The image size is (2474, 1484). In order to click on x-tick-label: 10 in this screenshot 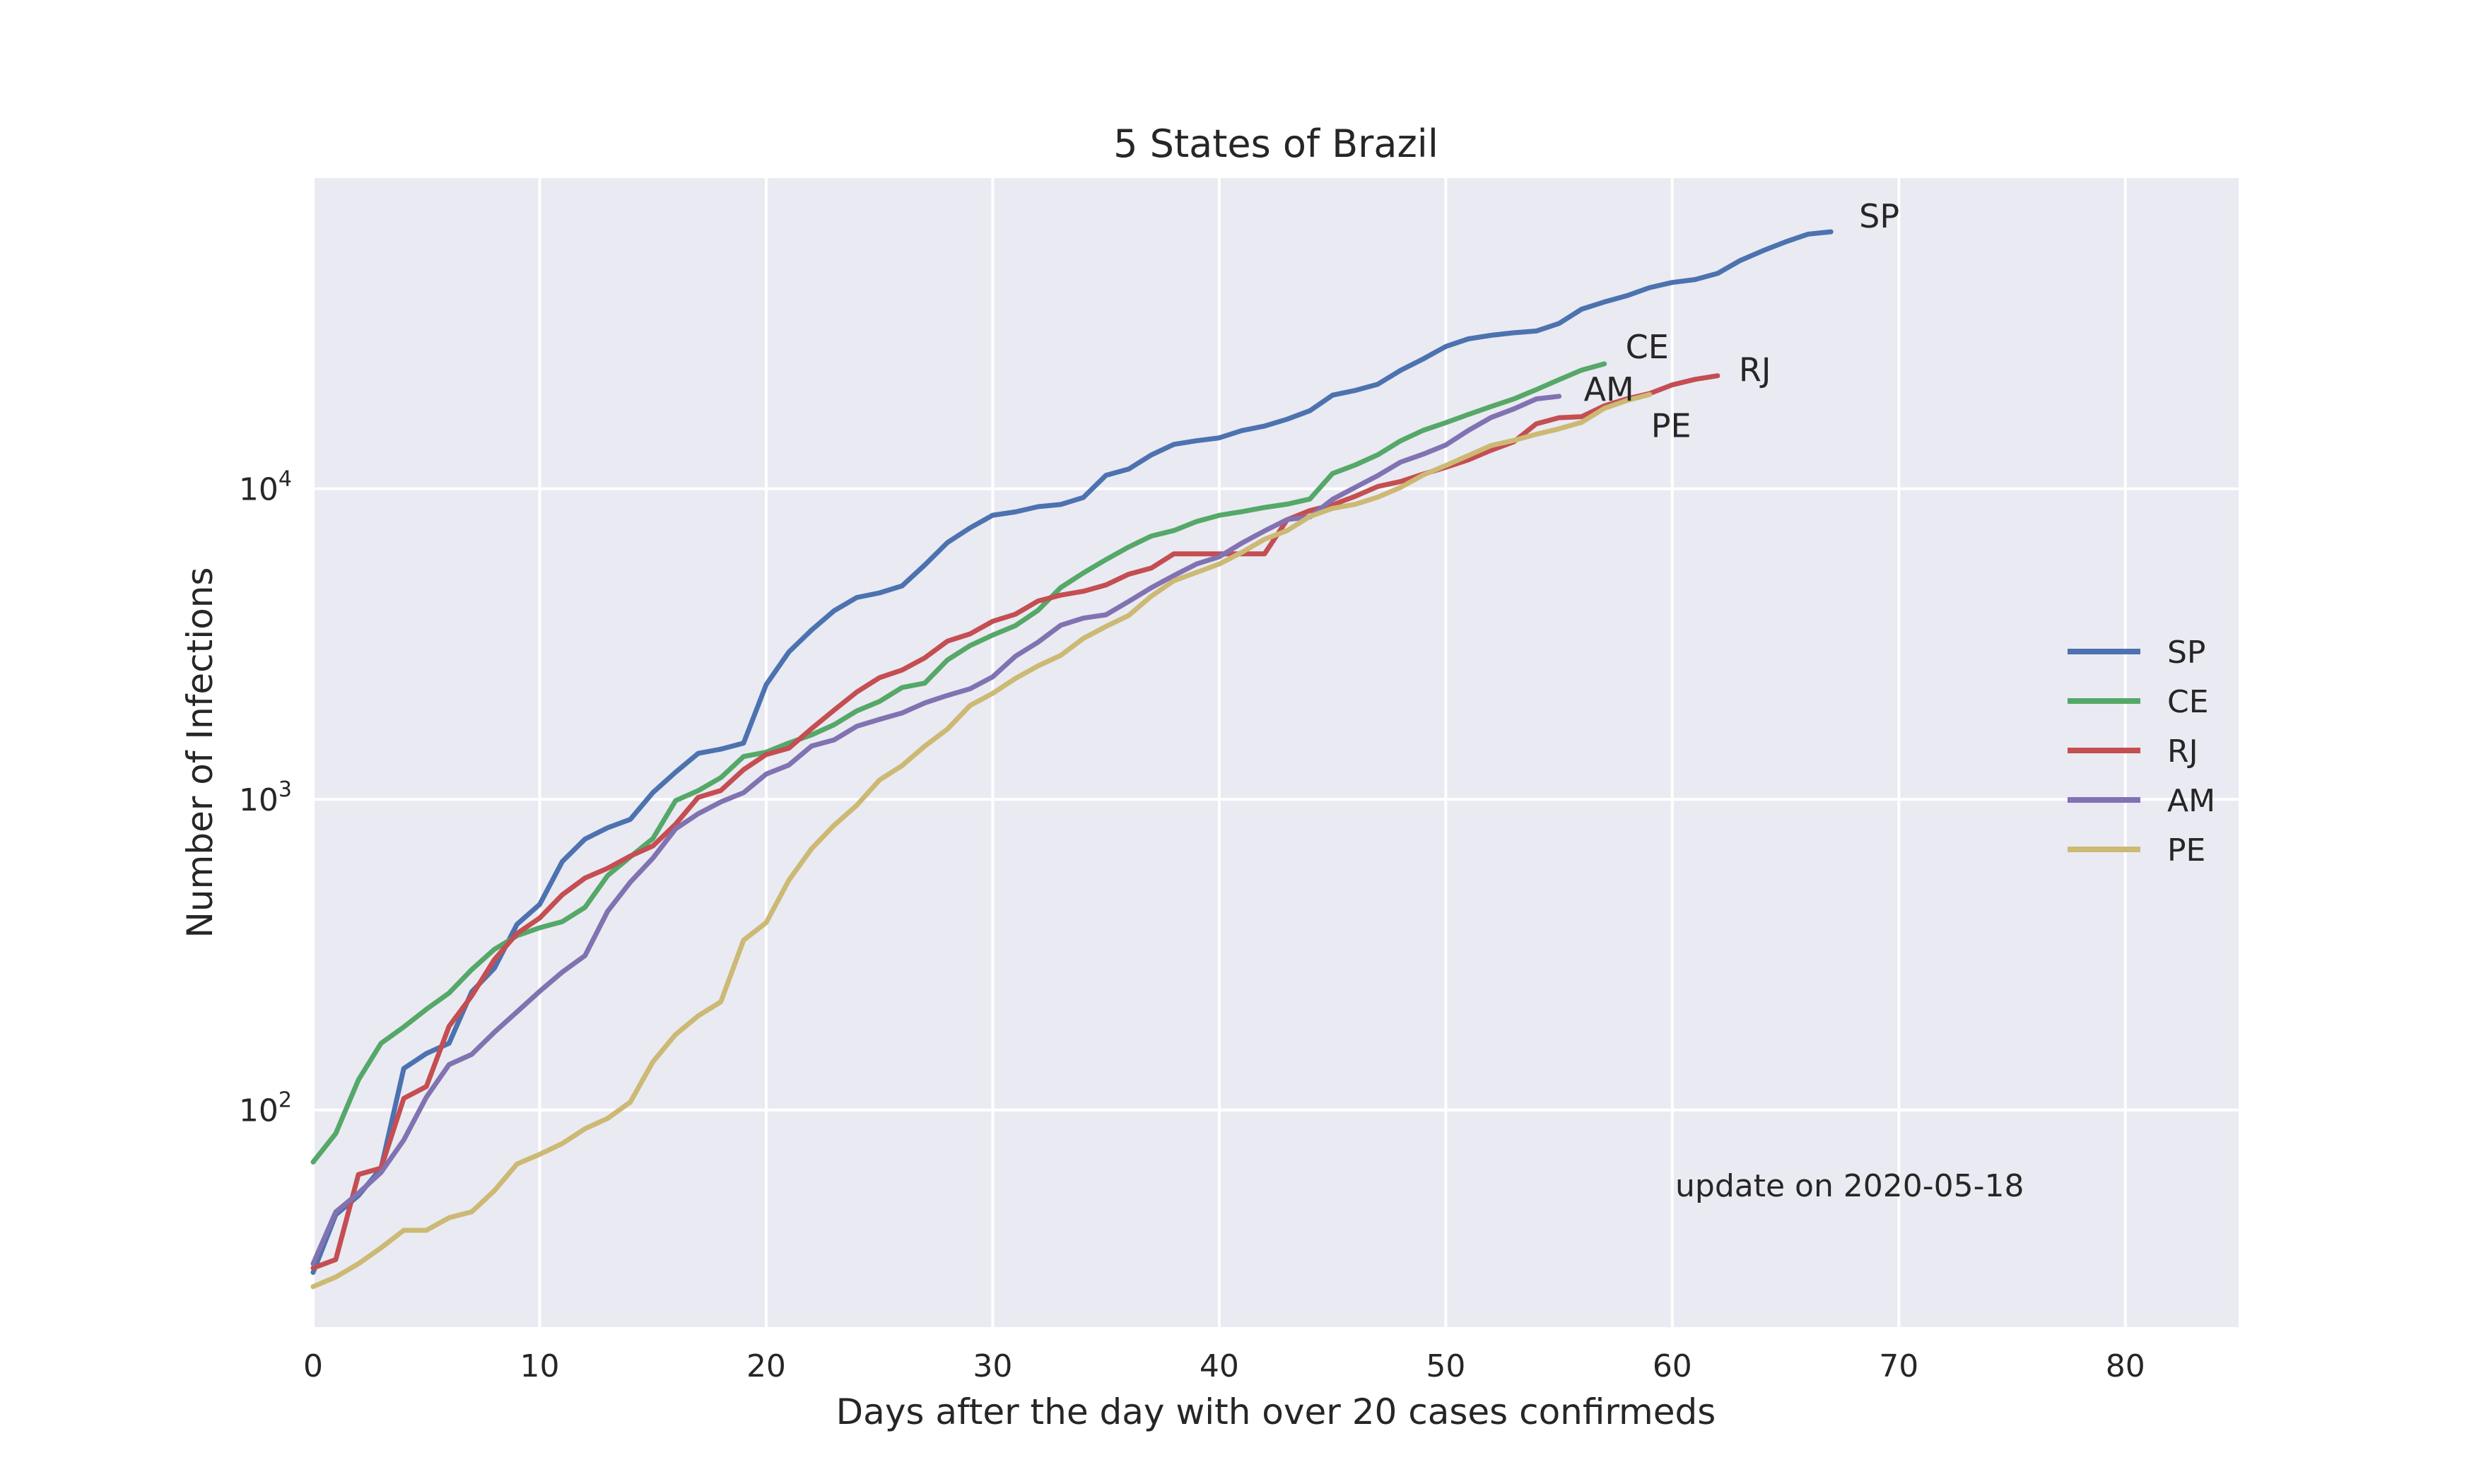, I will do `click(539, 1366)`.